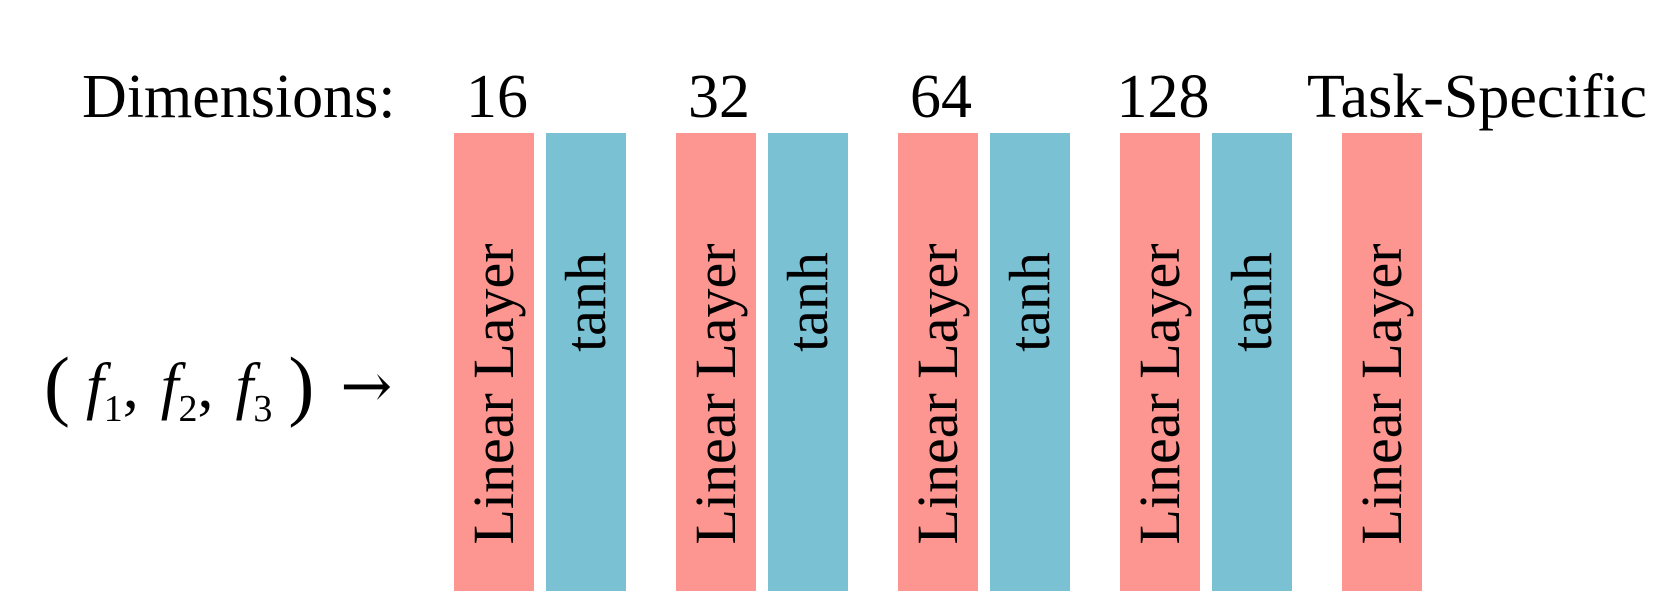 The width and height of the screenshot is (1680, 606). What do you see at coordinates (218, 385) in the screenshot?
I see `input-features: ( f1, f2, f3 ) →` at bounding box center [218, 385].